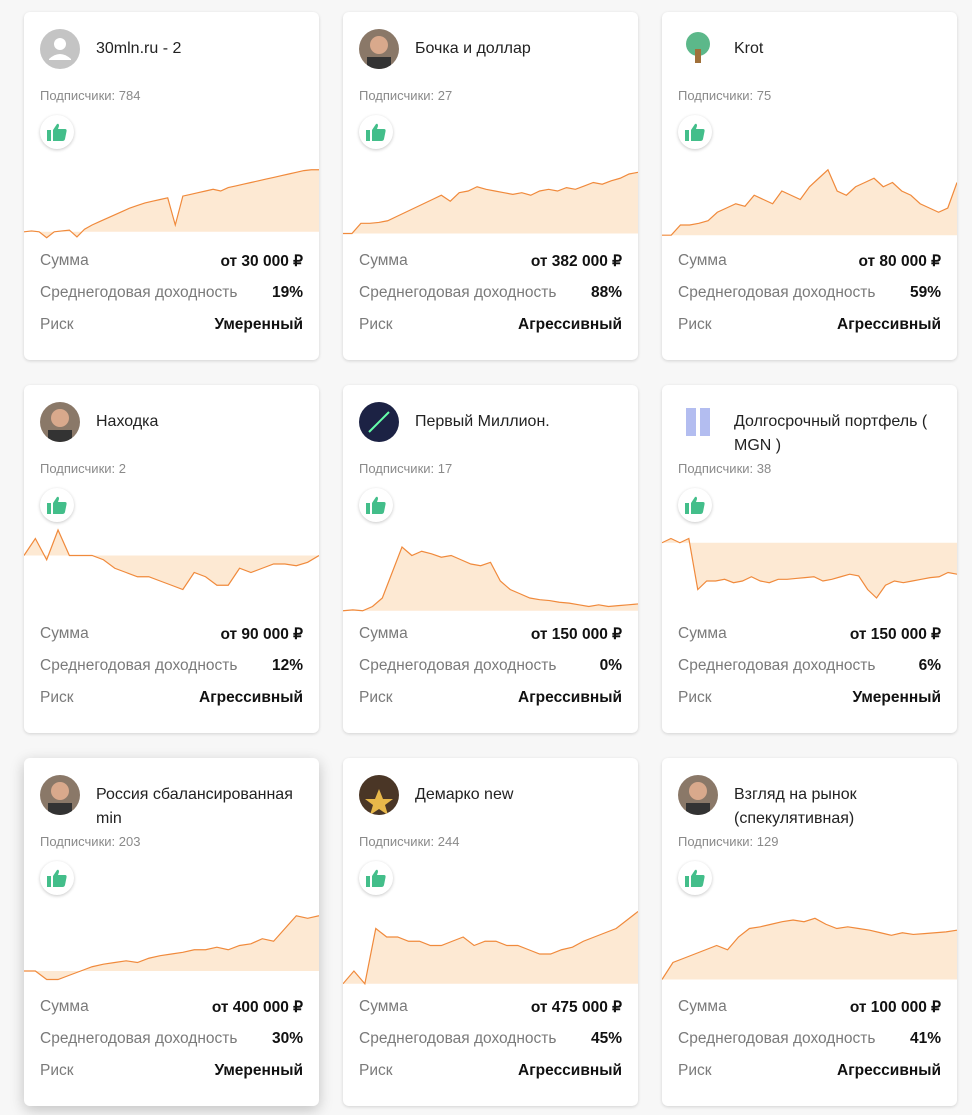 Image resolution: width=972 pixels, height=1115 pixels. I want to click on portfolio-title: Взгляд на рынок (спекулятивная), so click(795, 806).